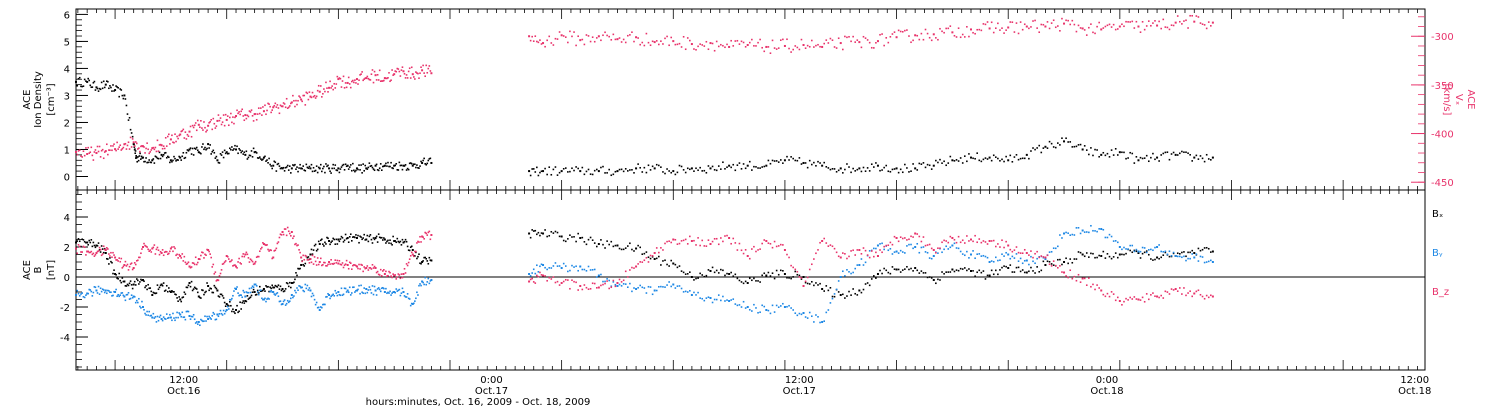 This screenshot has height=410, width=1500. What do you see at coordinates (691, 168) in the screenshot?
I see `ion-density-series-point` at bounding box center [691, 168].